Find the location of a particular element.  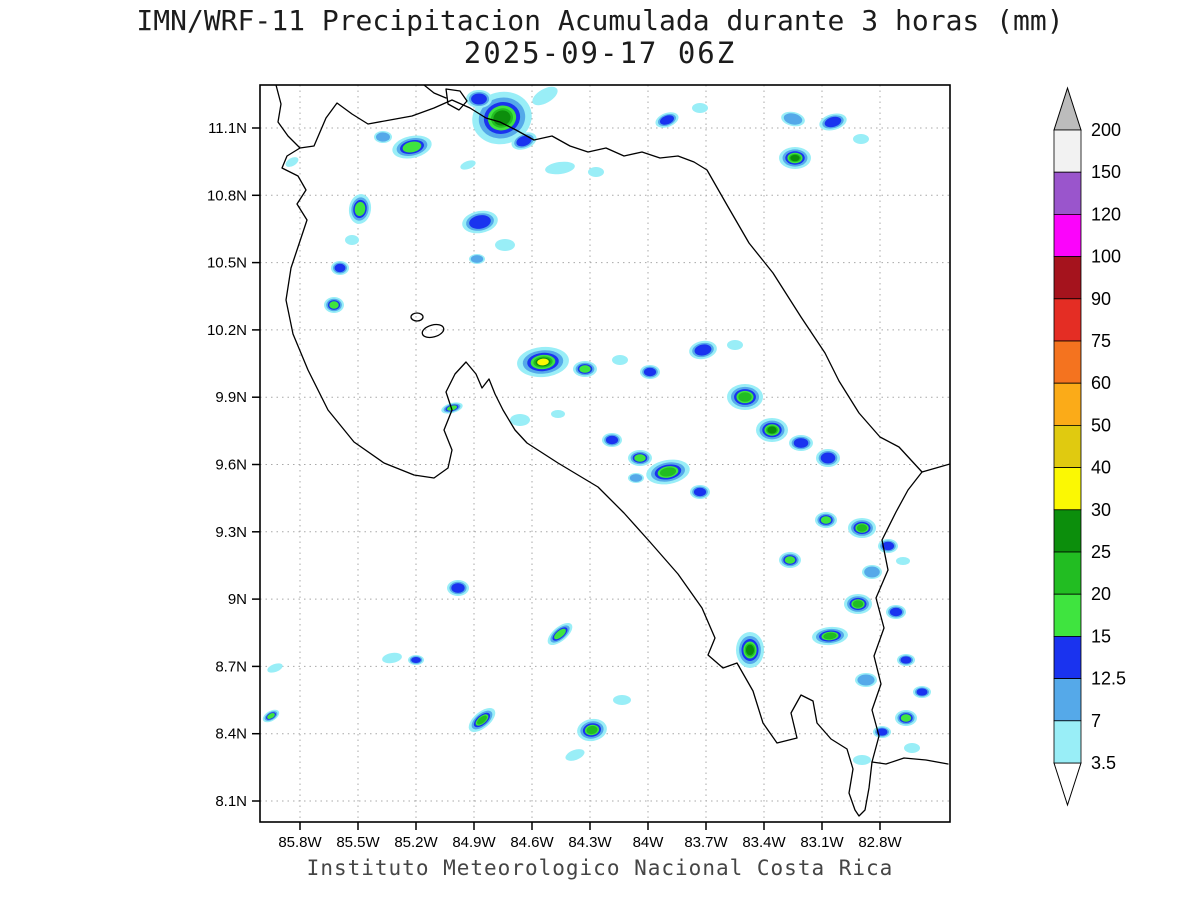

colorbar-label: 3.5 is located at coordinates (1103, 763).